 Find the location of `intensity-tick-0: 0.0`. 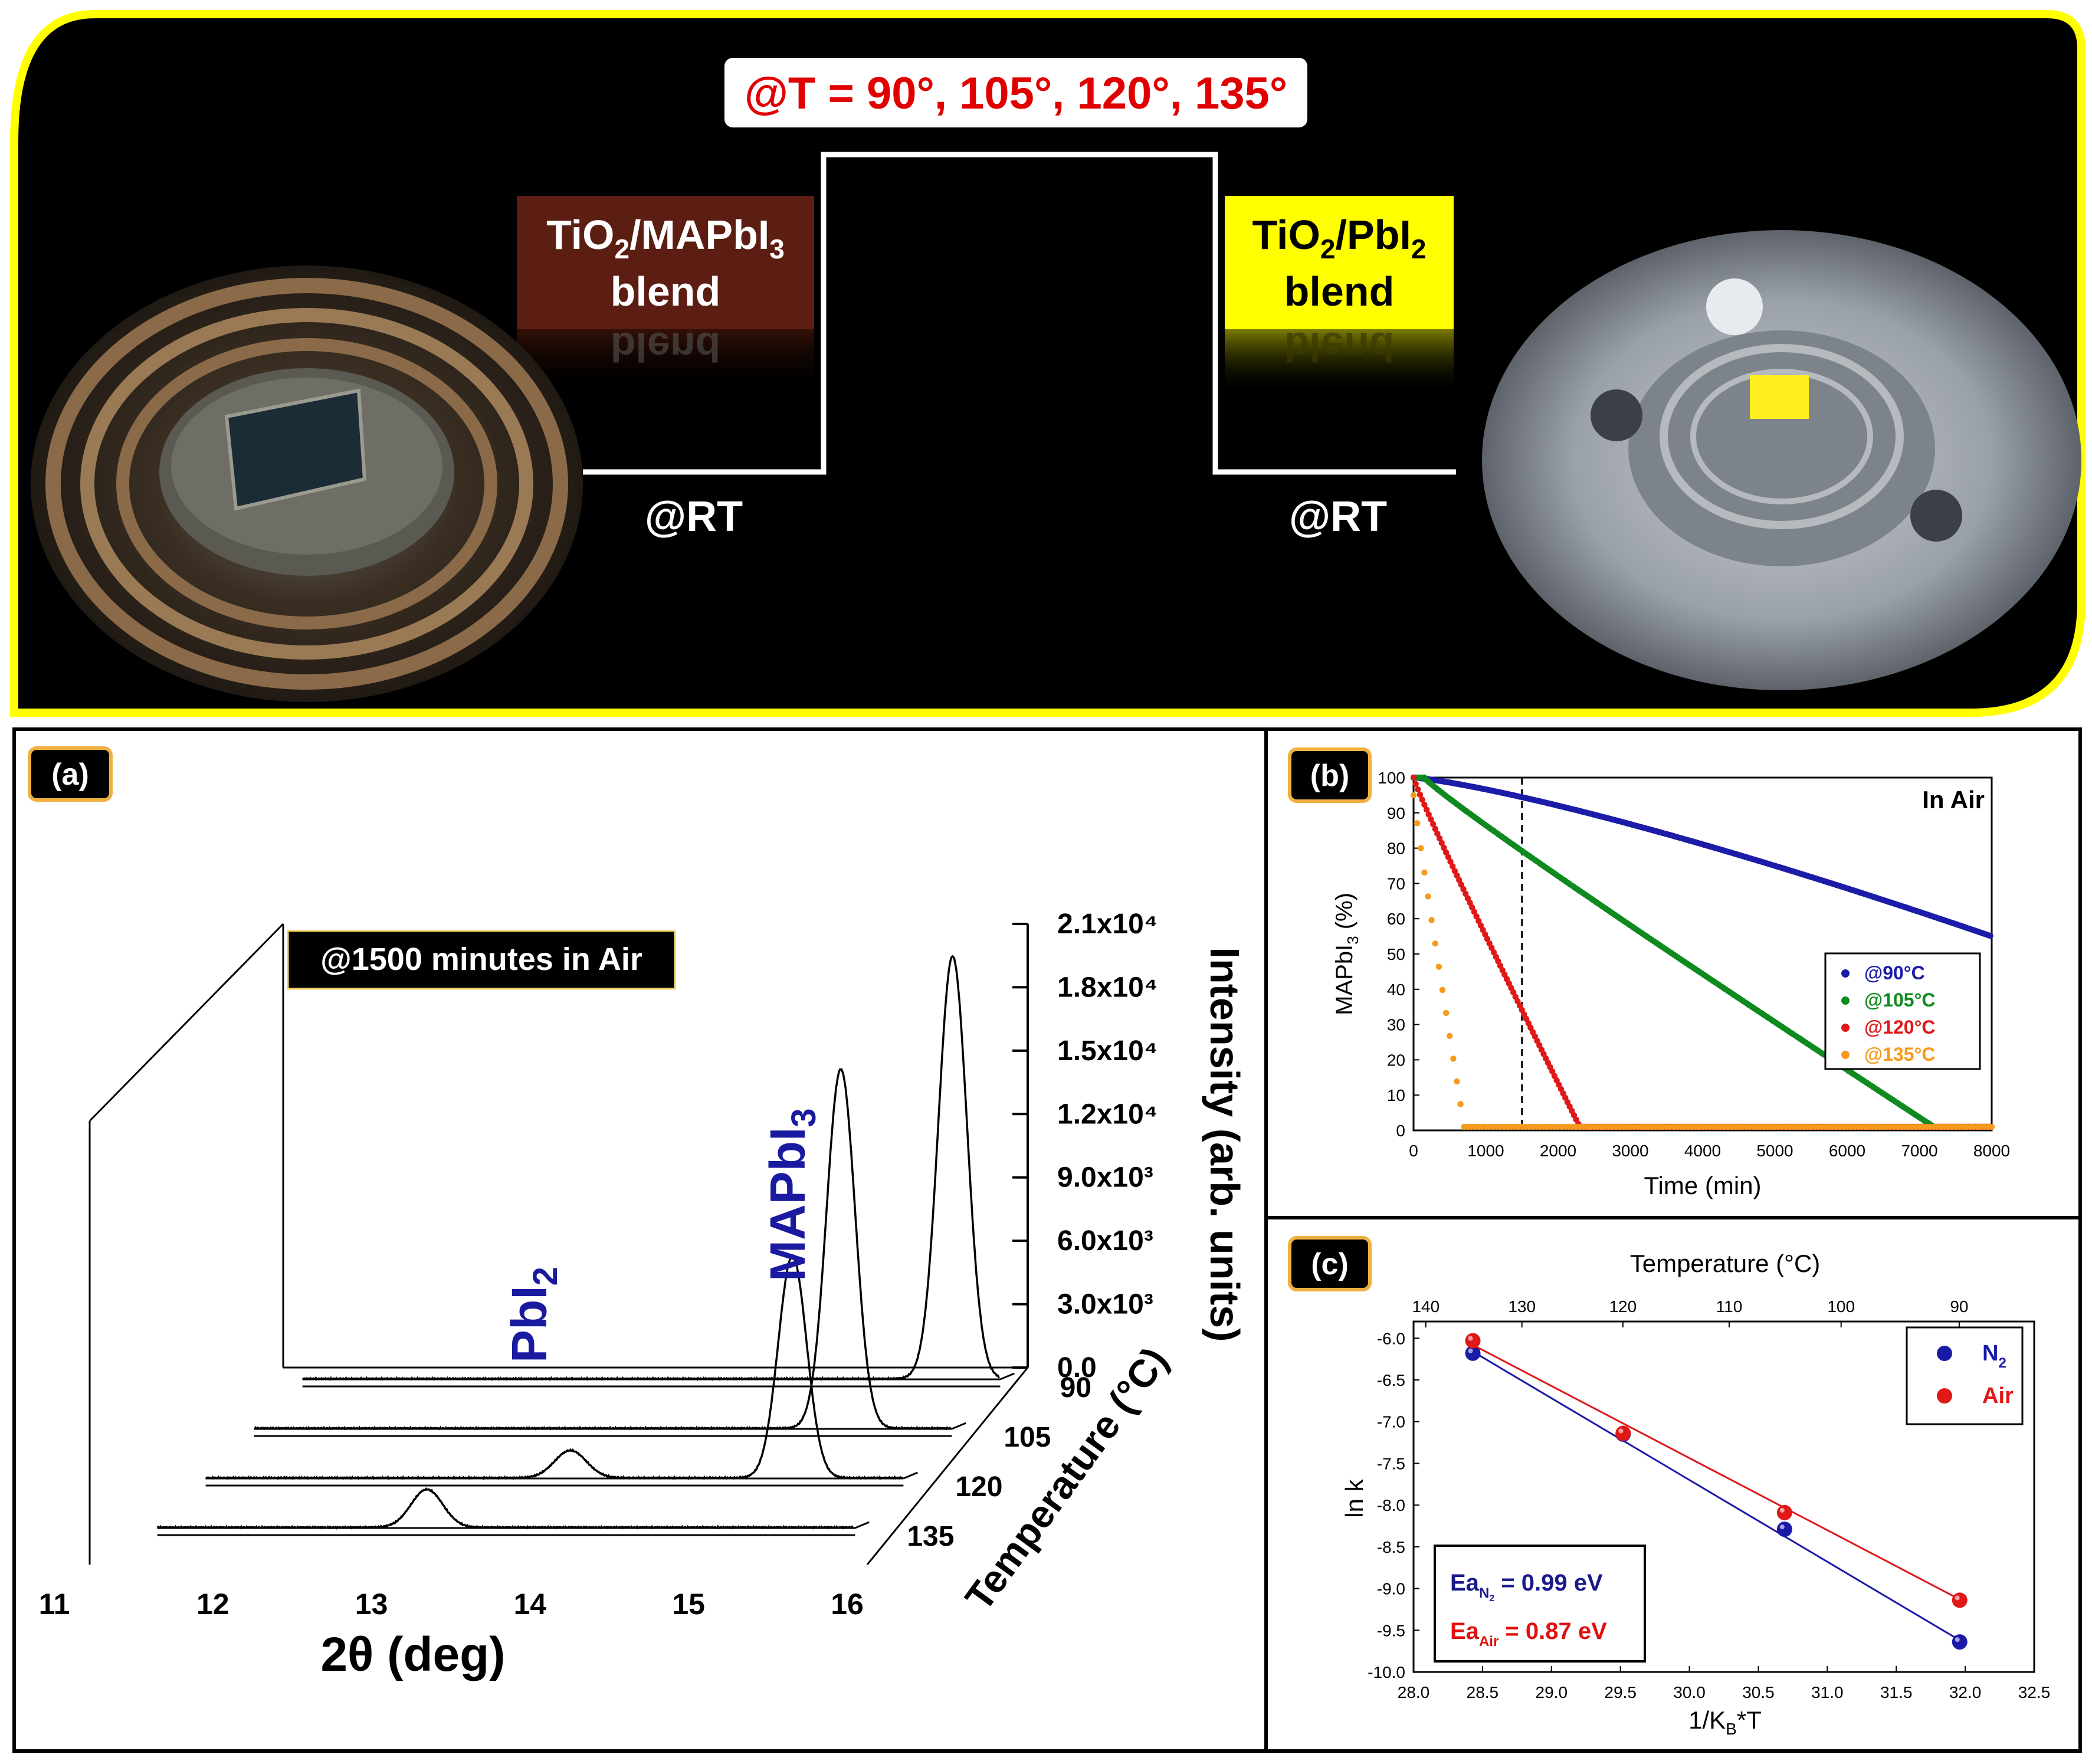

intensity-tick-0: 0.0 is located at coordinates (1077, 1367).